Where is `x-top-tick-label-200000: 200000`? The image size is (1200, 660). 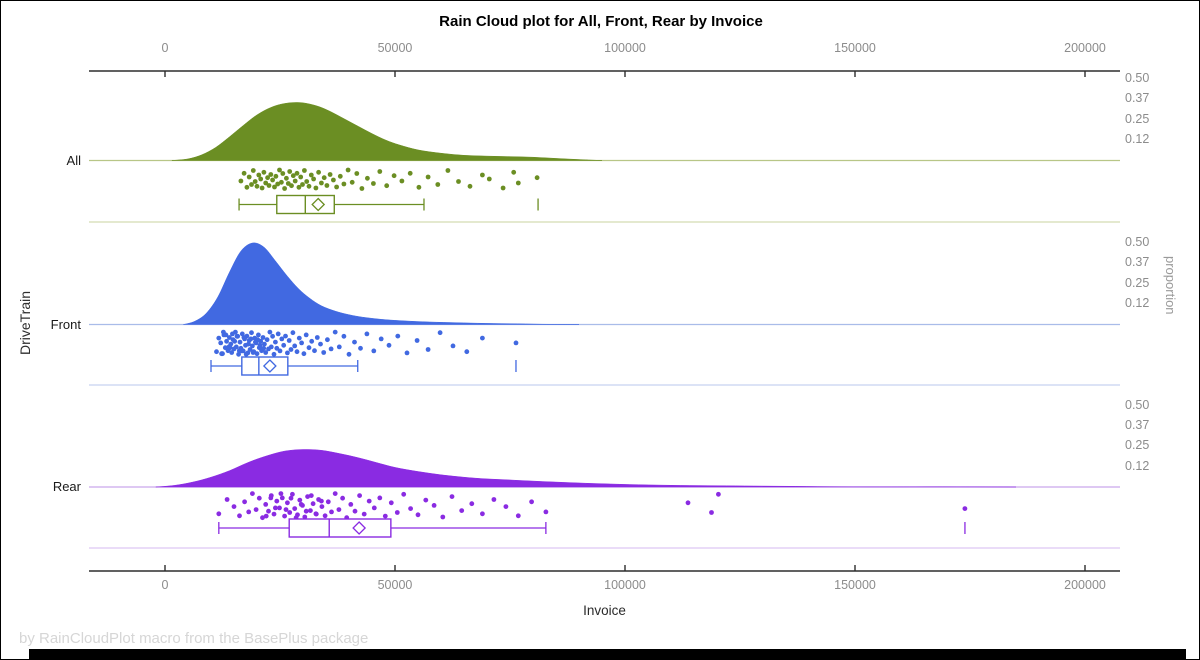 x-top-tick-label-200000: 200000 is located at coordinates (1085, 48).